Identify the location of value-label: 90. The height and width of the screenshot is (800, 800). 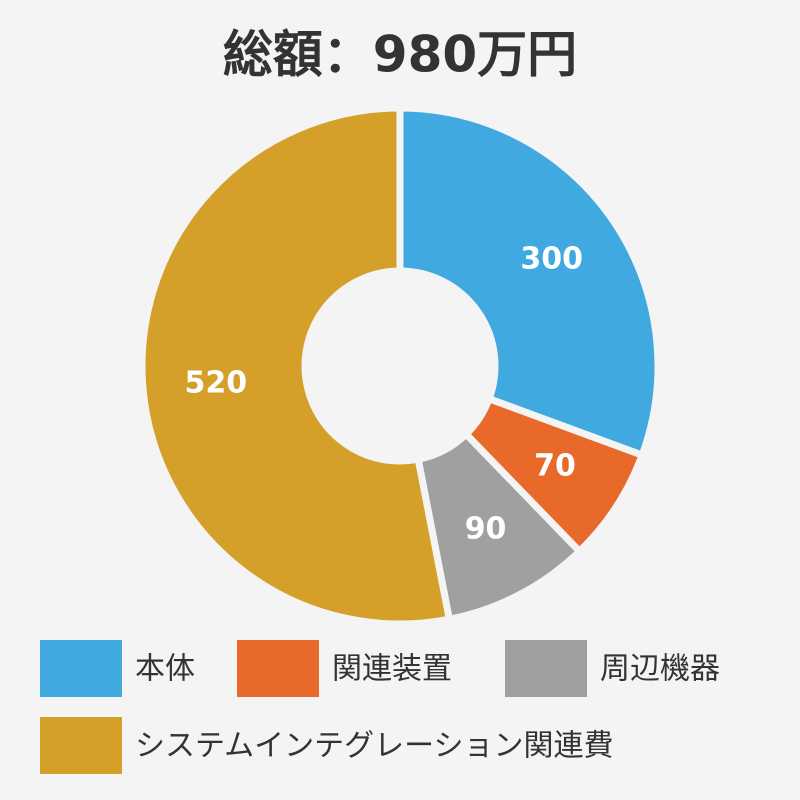
(486, 529).